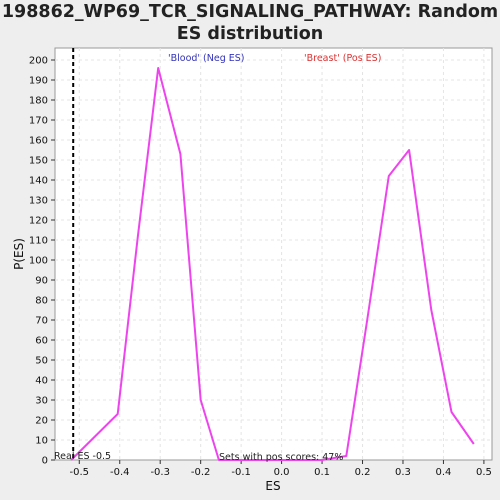 The image size is (500, 500). What do you see at coordinates (120, 472) in the screenshot?
I see `x-tick-label: -0.4` at bounding box center [120, 472].